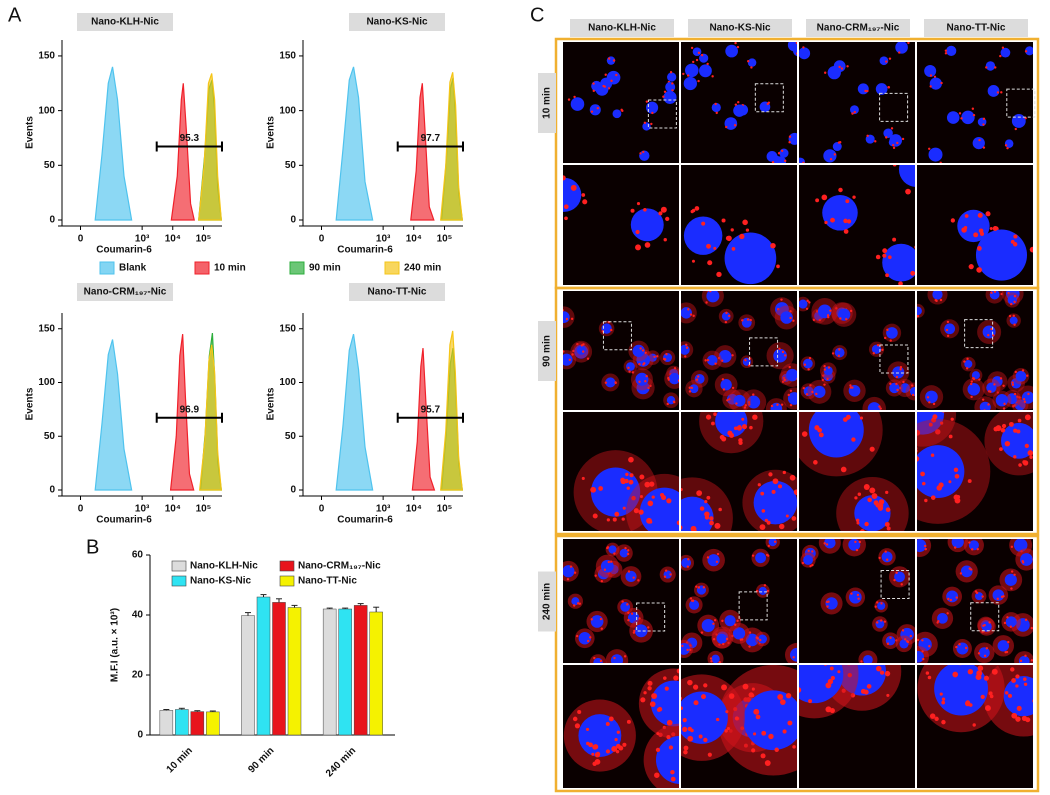  What do you see at coordinates (138, 615) in the screenshot?
I see `y-tick-label: 40` at bounding box center [138, 615].